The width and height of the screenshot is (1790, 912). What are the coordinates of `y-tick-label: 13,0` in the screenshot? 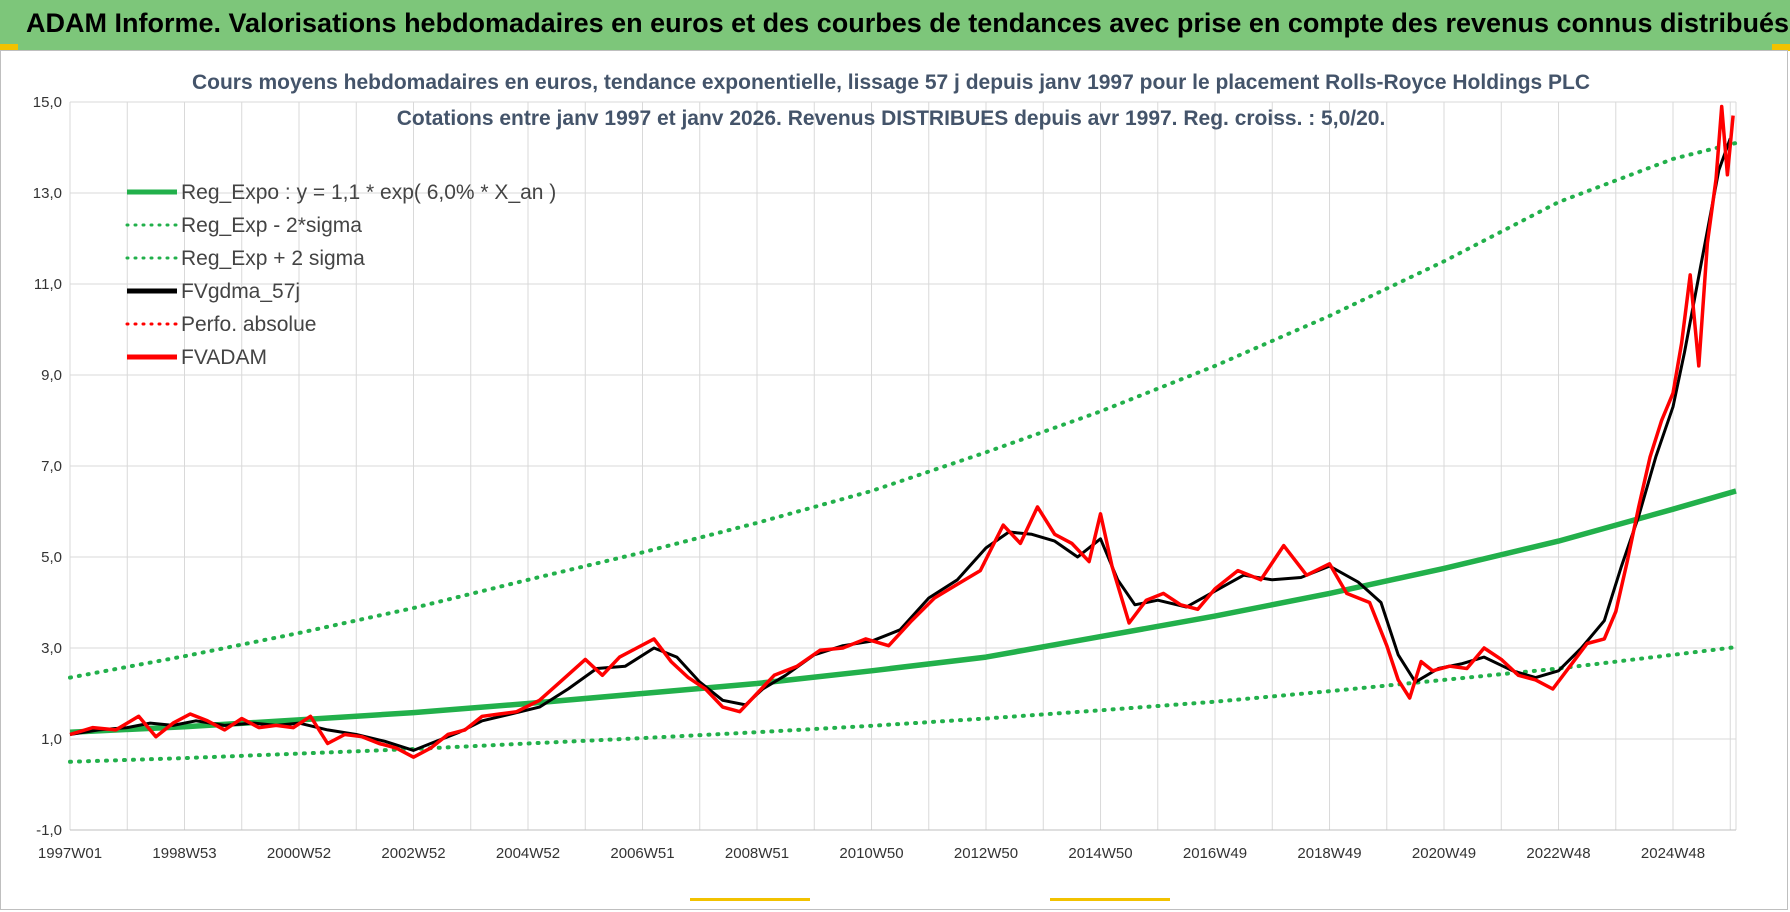 It's located at (47, 193).